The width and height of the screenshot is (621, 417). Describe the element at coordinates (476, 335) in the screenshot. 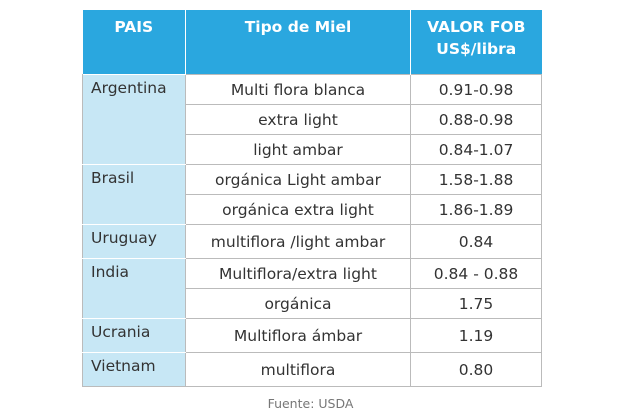

I see `fob-value-cell: 1.19` at that location.